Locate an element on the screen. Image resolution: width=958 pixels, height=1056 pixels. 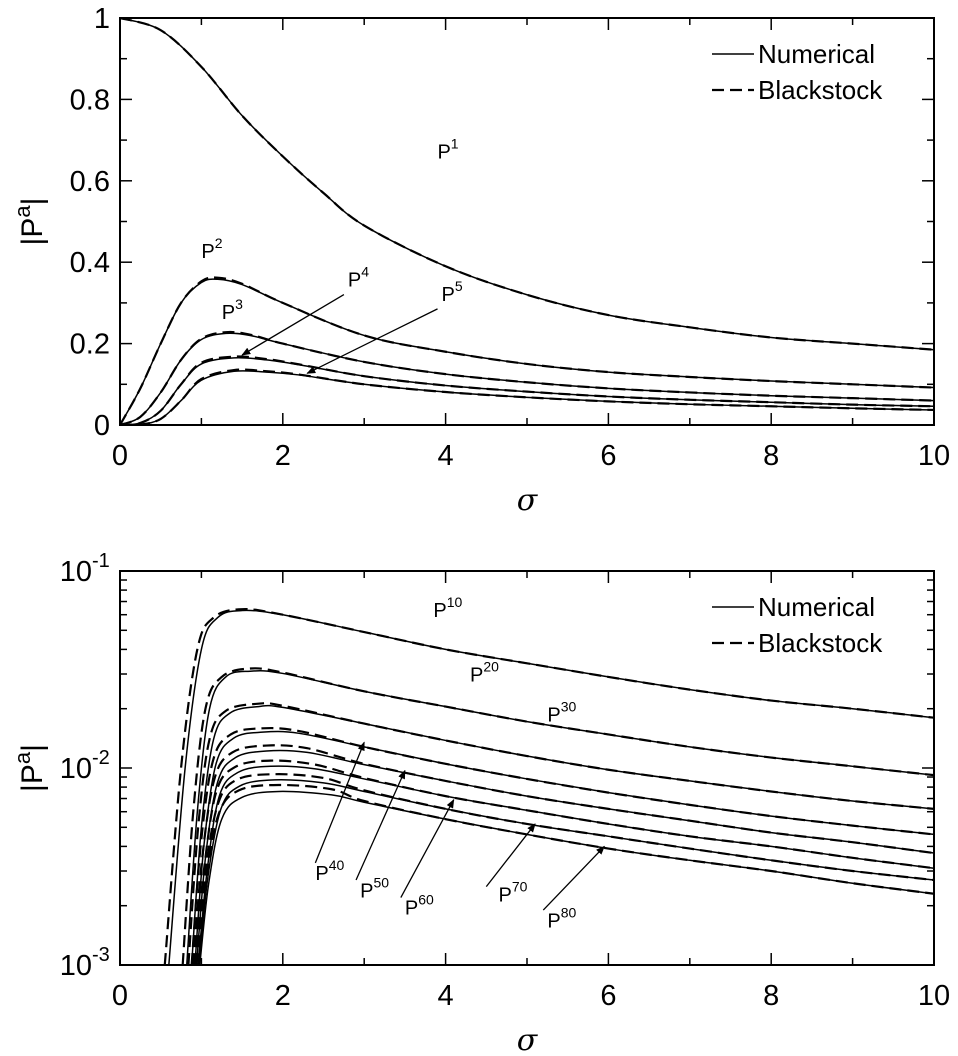
annotation-p80: P80 is located at coordinates (561, 919).